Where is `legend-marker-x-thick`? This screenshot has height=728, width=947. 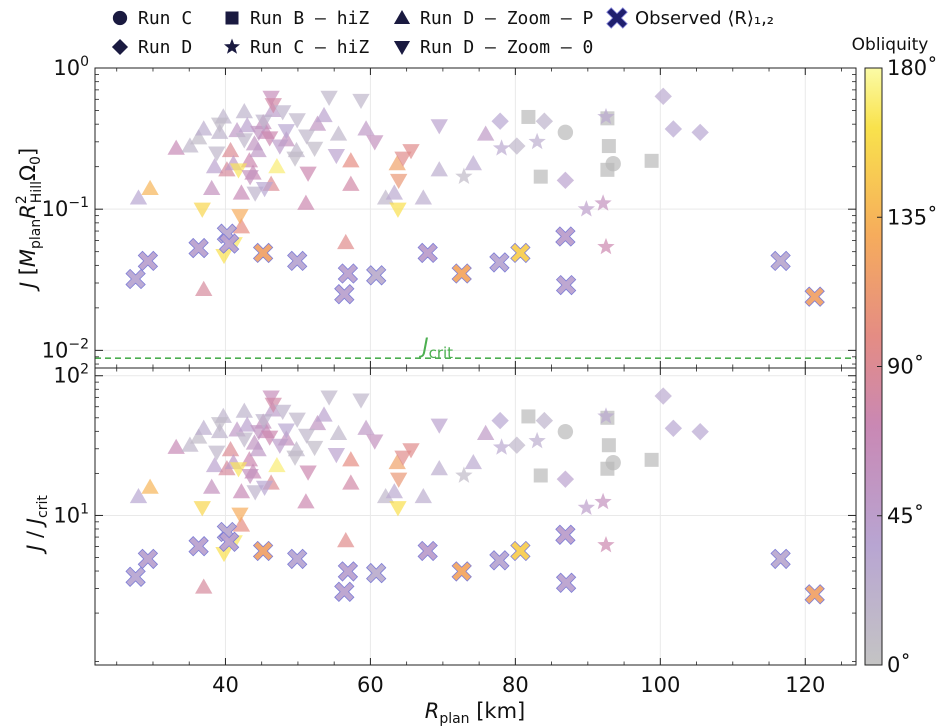 legend-marker-x-thick is located at coordinates (617, 18).